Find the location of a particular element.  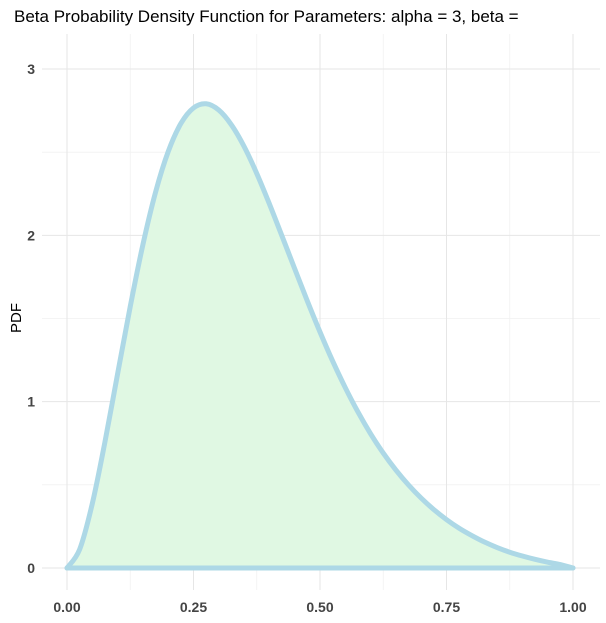

y-axis-label: PDF is located at coordinates (16, 318).